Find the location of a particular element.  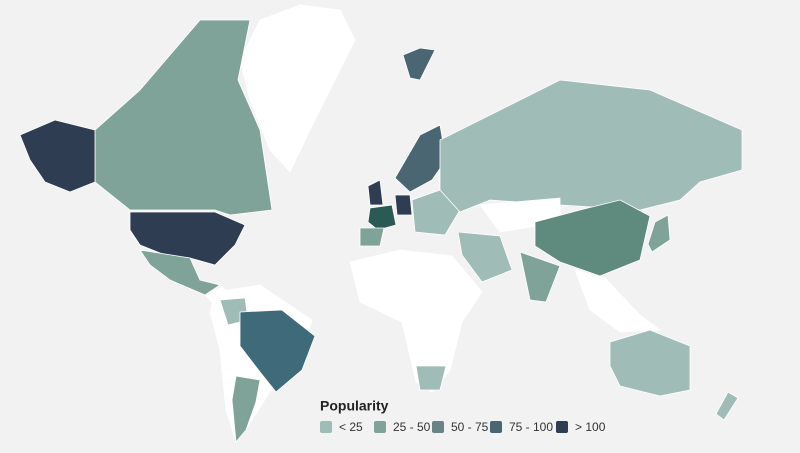

legend-label: < 25 is located at coordinates (351, 427).